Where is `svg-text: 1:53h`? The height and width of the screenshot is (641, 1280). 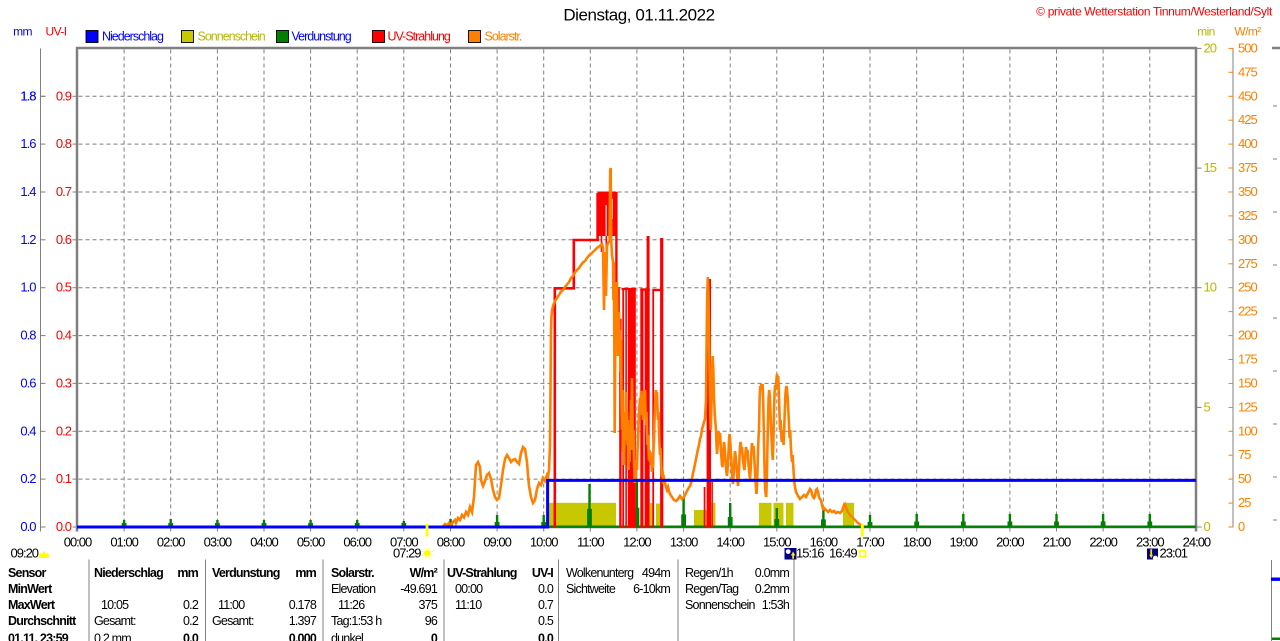
svg-text: 1:53h is located at coordinates (776, 605).